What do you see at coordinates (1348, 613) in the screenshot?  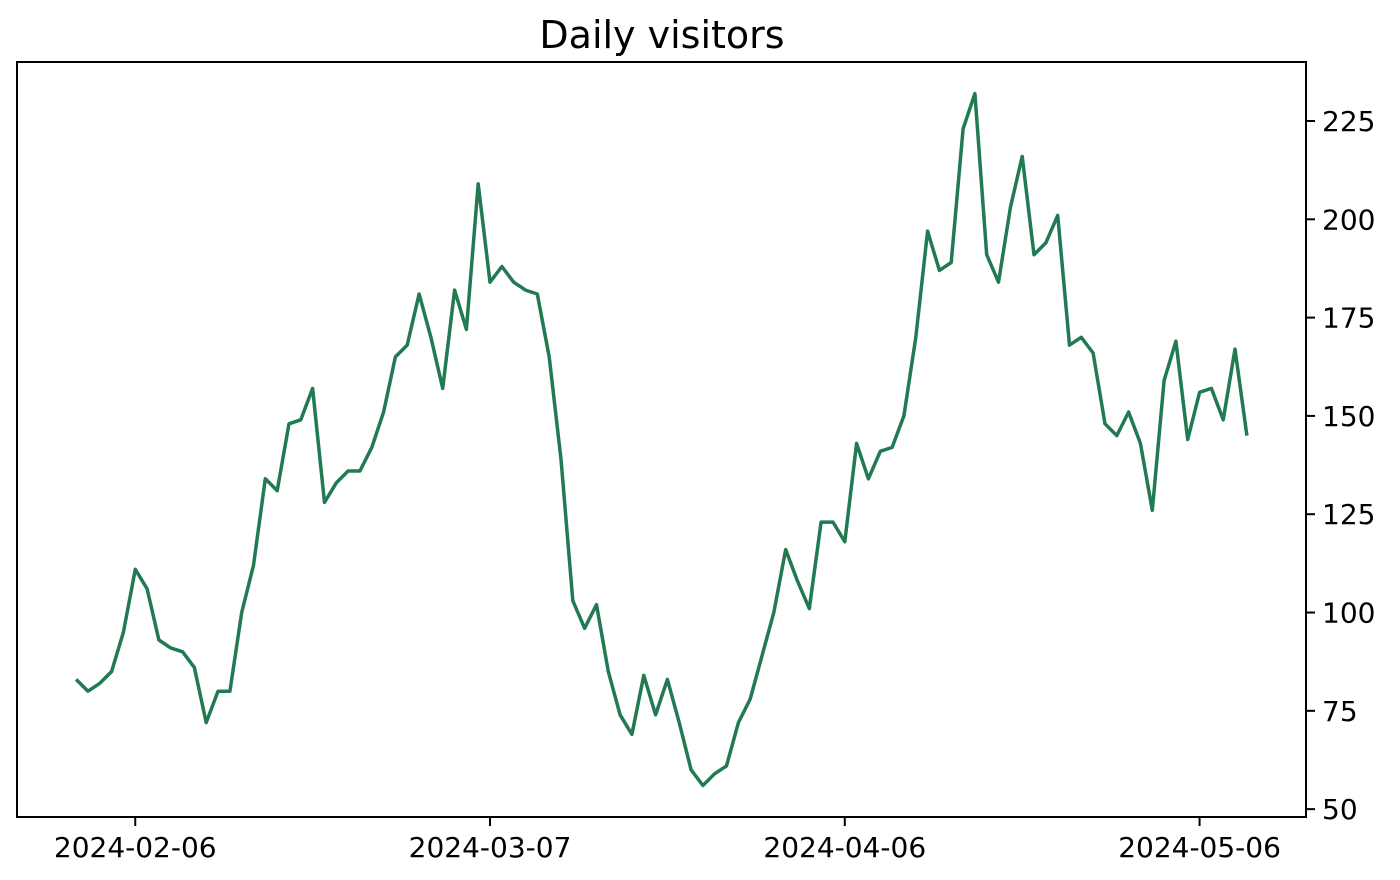 I see `y-tick-label: 100` at bounding box center [1348, 613].